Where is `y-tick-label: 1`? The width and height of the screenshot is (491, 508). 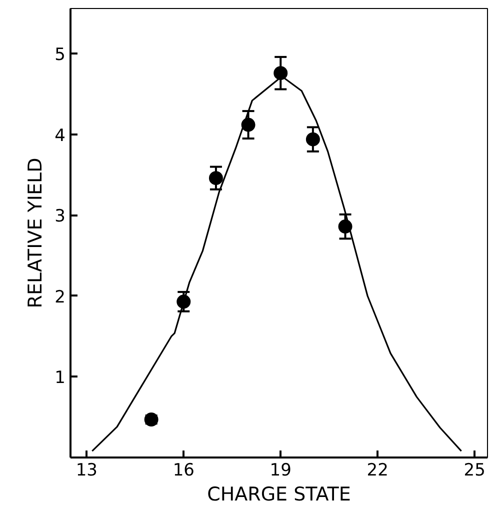
y-tick-label: 1 is located at coordinates (60, 378).